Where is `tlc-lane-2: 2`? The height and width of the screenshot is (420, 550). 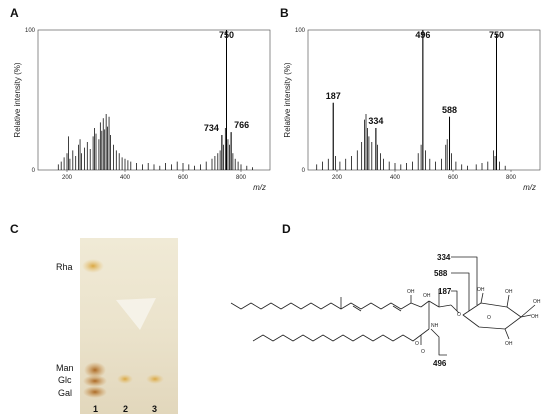 tlc-lane-2: 2 is located at coordinates (126, 409).